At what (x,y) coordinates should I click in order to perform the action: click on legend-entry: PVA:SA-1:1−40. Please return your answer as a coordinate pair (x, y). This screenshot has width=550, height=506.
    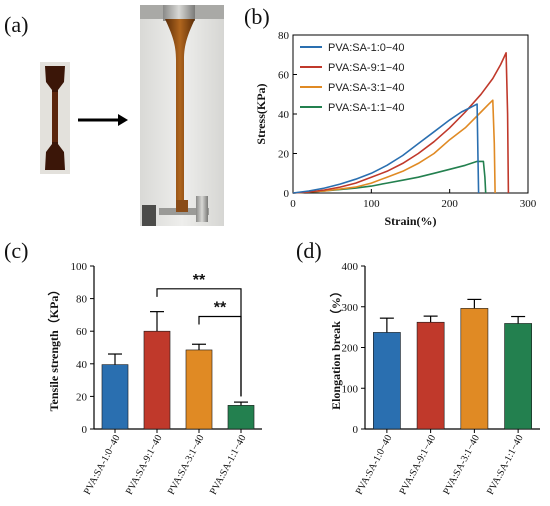
    Looking at the image, I should click on (366, 108).